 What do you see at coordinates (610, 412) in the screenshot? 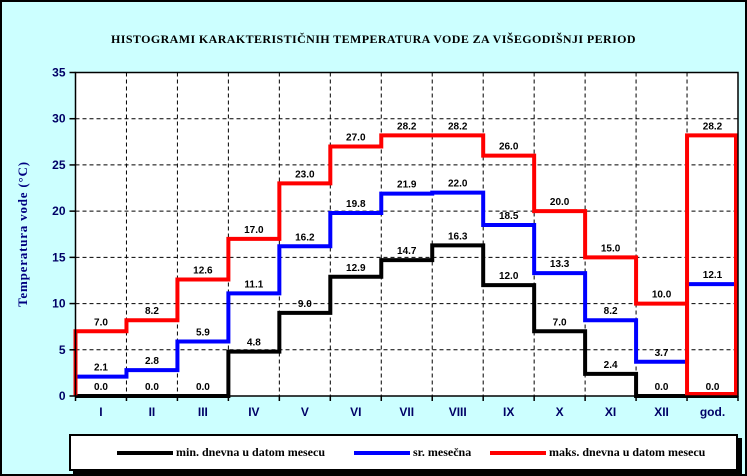
I see `svg-text: XI` at bounding box center [610, 412].